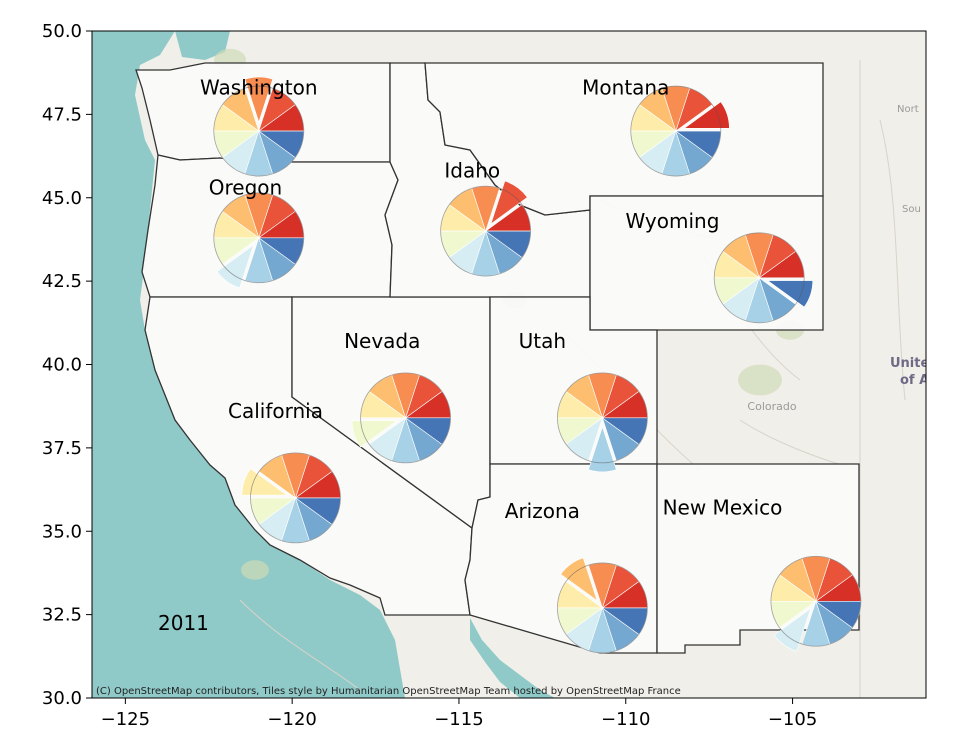 This screenshot has width=980, height=750. I want to click on pie-washington, so click(259, 126).